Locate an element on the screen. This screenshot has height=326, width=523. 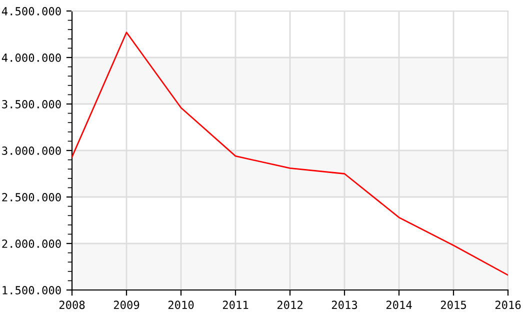
x-tick-label: 2009 is located at coordinates (127, 305).